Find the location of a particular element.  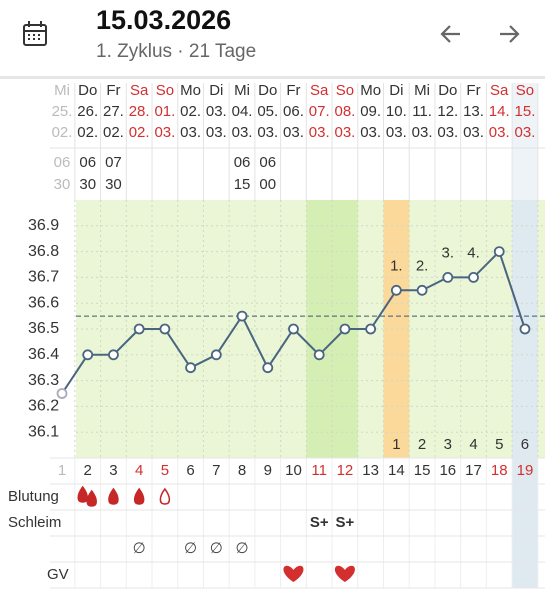

calendar-icon is located at coordinates (35, 33).